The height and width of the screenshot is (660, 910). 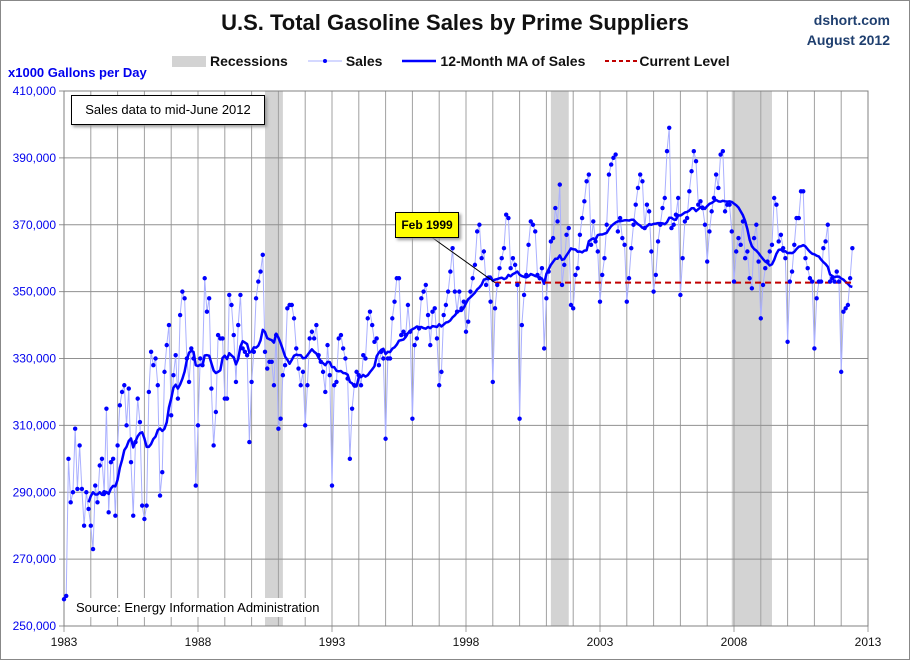 What do you see at coordinates (35, 359) in the screenshot?
I see `y-tick-label: 330,000` at bounding box center [35, 359].